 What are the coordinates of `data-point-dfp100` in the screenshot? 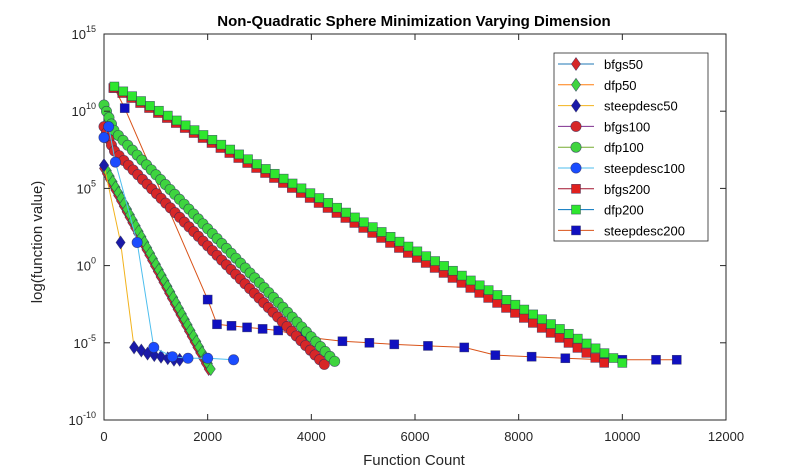 It's located at (335, 361).